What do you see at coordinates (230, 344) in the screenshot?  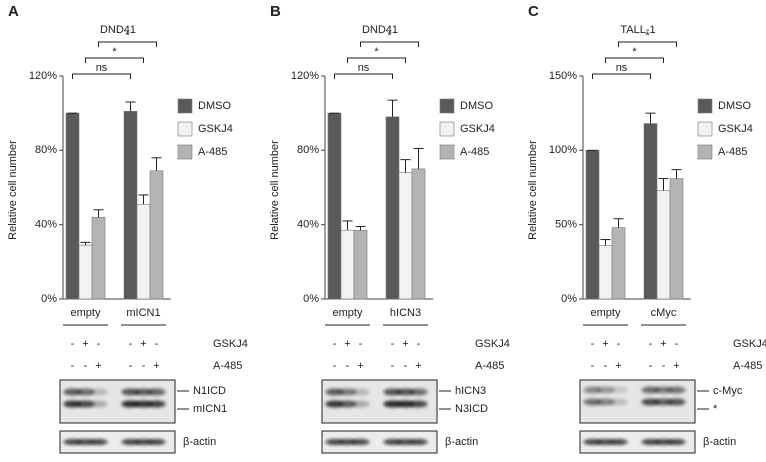 I see `treatment-name: GSKJ4` at bounding box center [230, 344].